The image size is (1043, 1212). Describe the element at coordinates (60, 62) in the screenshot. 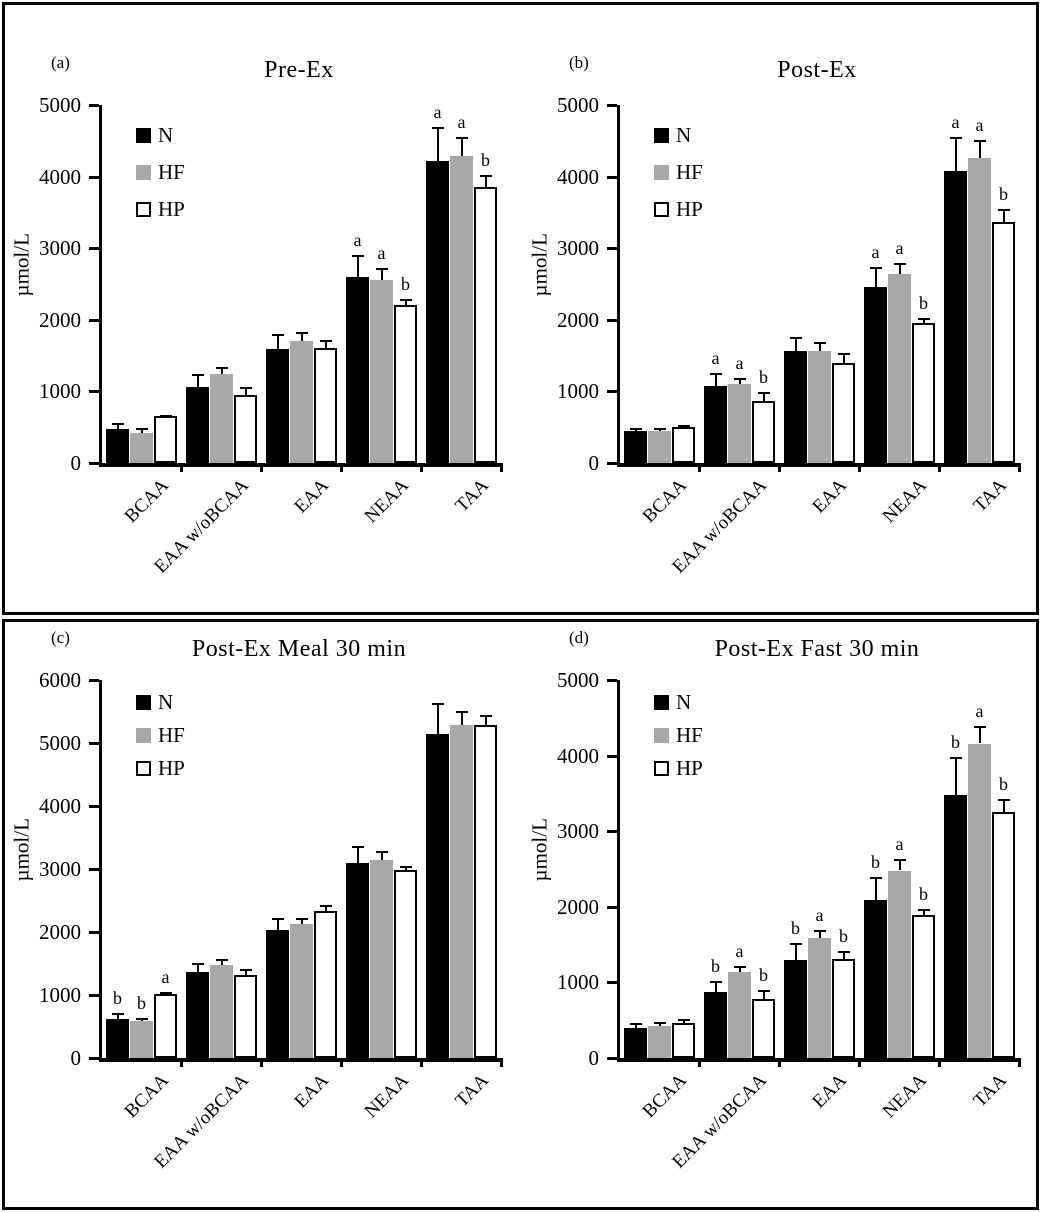

I see `panel-letter: (a)` at that location.